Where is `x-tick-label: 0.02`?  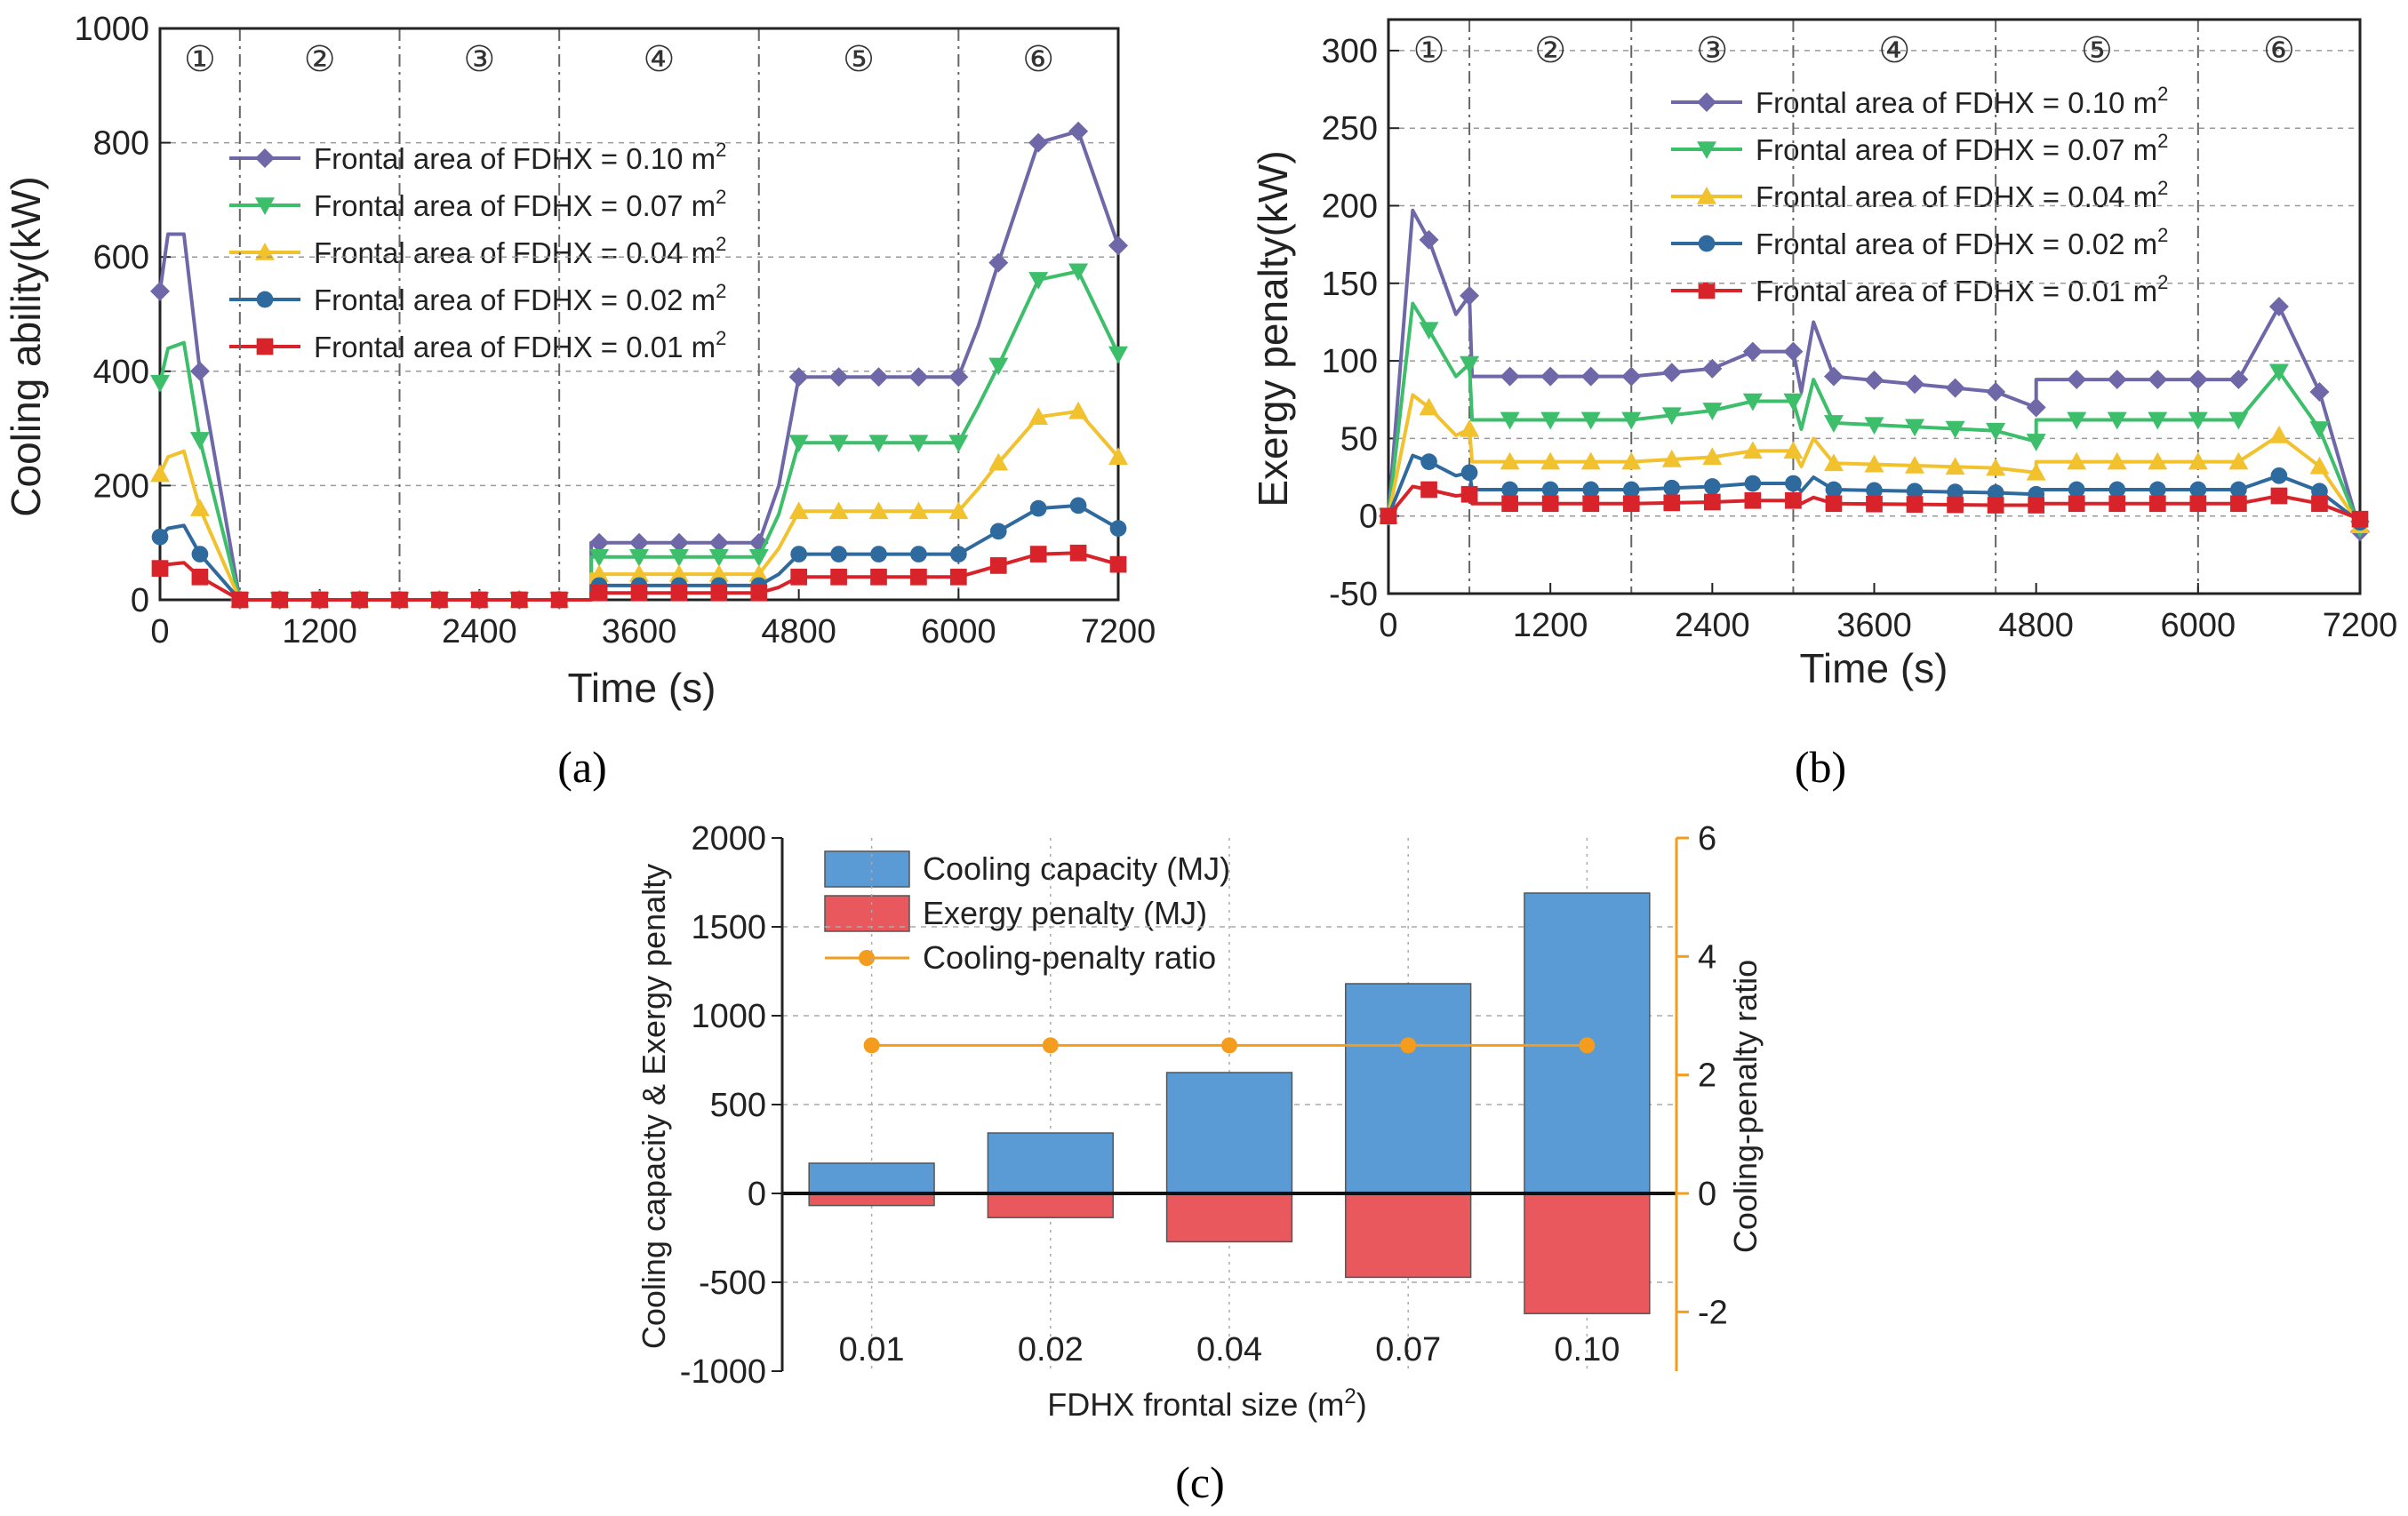
x-tick-label: 0.02 is located at coordinates (1051, 1349).